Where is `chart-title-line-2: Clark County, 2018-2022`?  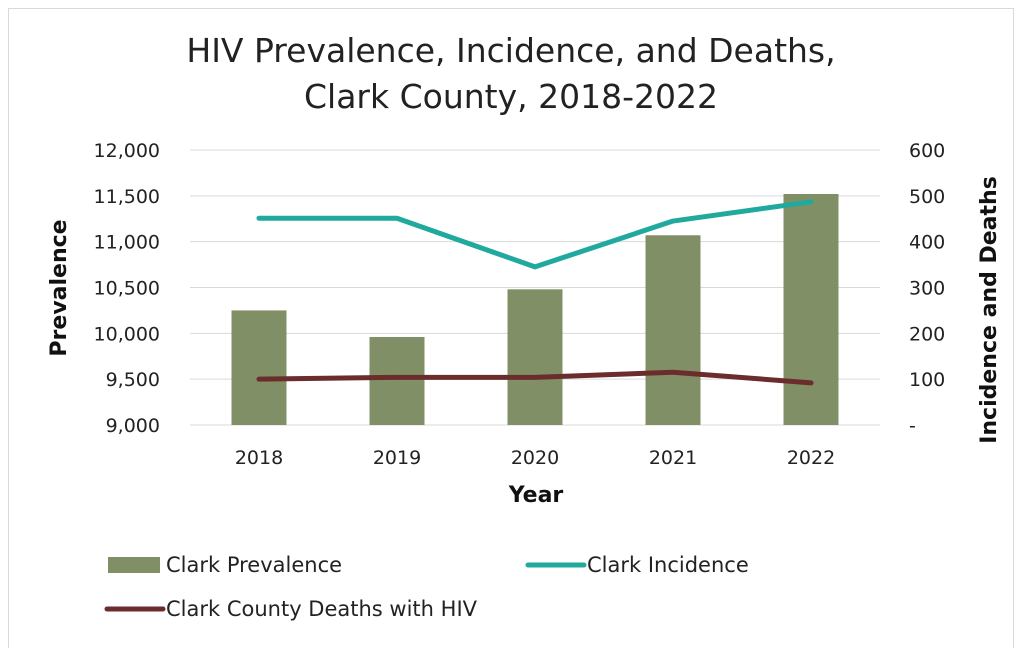 chart-title-line-2: Clark County, 2018-2022 is located at coordinates (511, 96).